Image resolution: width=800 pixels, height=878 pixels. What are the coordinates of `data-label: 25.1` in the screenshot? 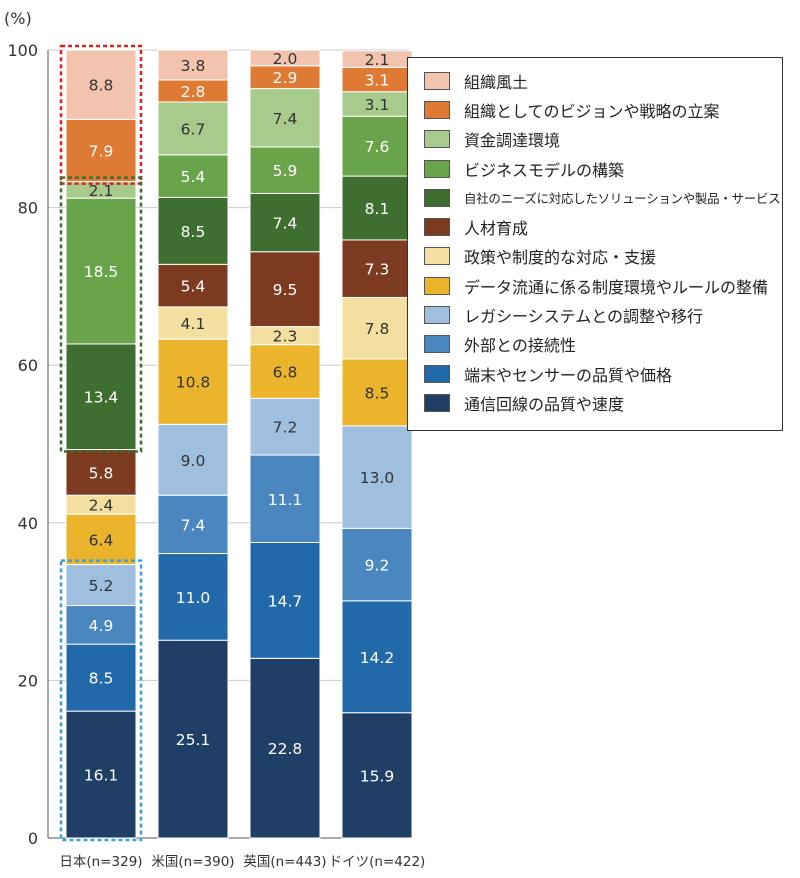 It's located at (193, 740).